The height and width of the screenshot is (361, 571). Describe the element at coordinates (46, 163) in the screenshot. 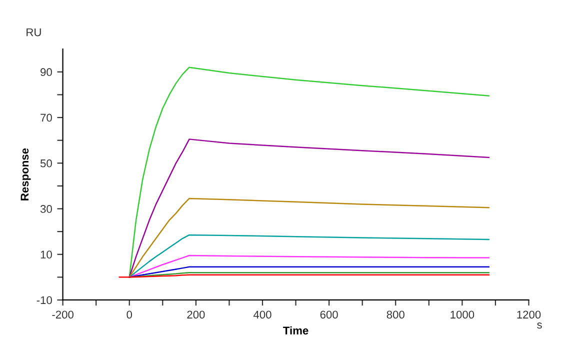

I see `y-tick-label: 50` at that location.